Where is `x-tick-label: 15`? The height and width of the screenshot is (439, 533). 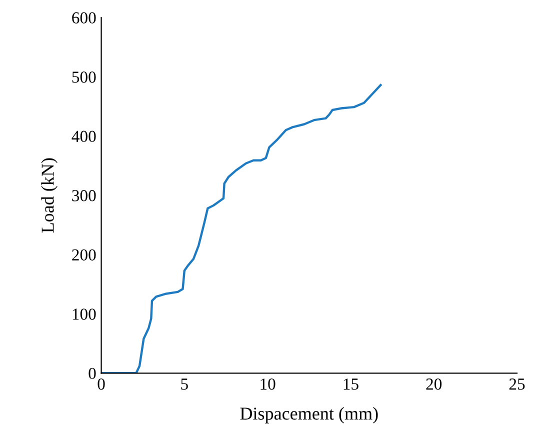 x-tick-label: 15 is located at coordinates (351, 384).